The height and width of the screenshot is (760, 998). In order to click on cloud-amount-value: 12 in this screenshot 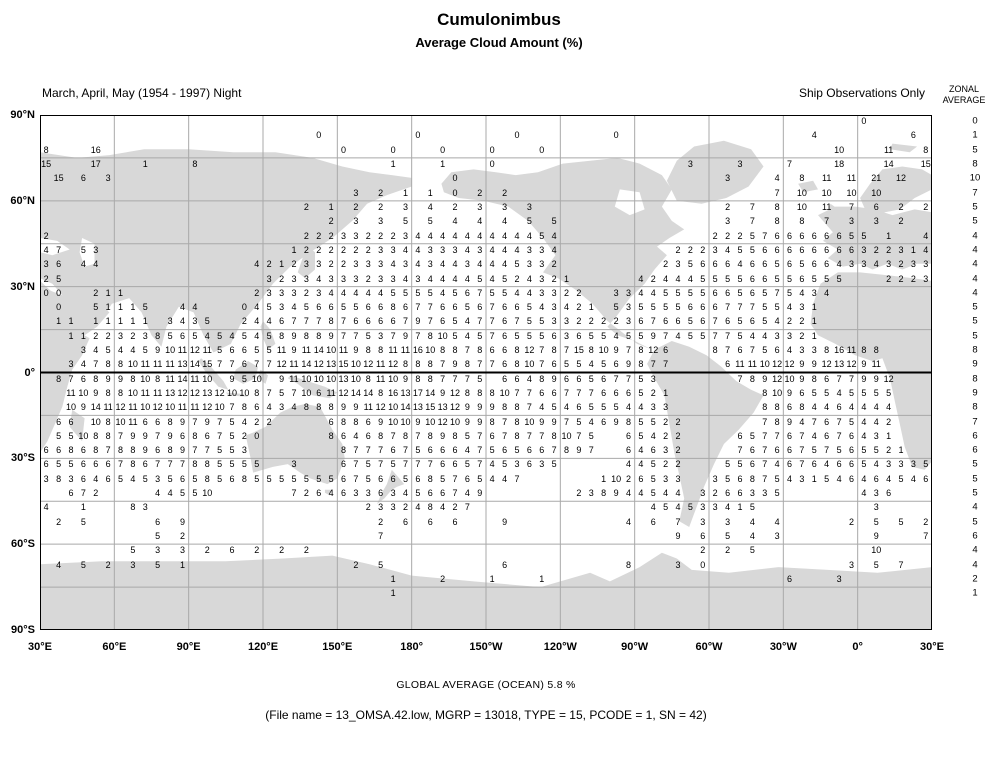, I will do `click(777, 364)`.